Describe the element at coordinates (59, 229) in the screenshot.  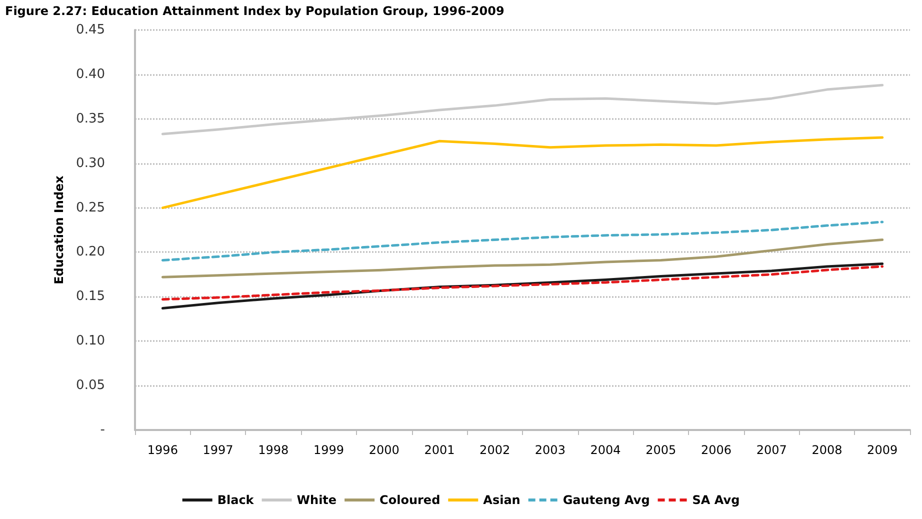
I see `y-axis-title: Education Index` at that location.